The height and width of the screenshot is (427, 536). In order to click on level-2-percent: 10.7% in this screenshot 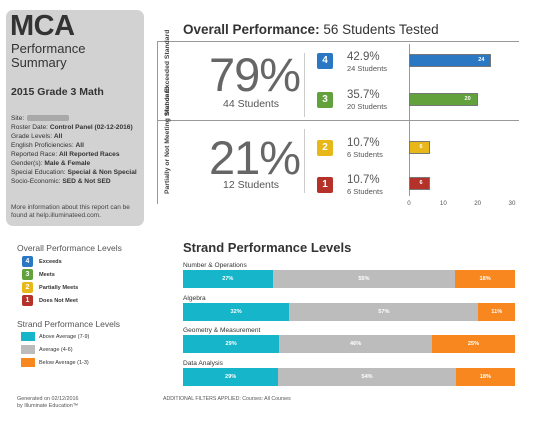, I will do `click(363, 143)`.